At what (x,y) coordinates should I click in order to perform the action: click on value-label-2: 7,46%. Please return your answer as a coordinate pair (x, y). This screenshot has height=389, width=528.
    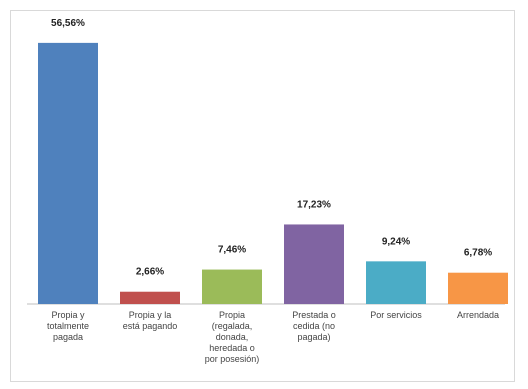
    Looking at the image, I should click on (232, 250).